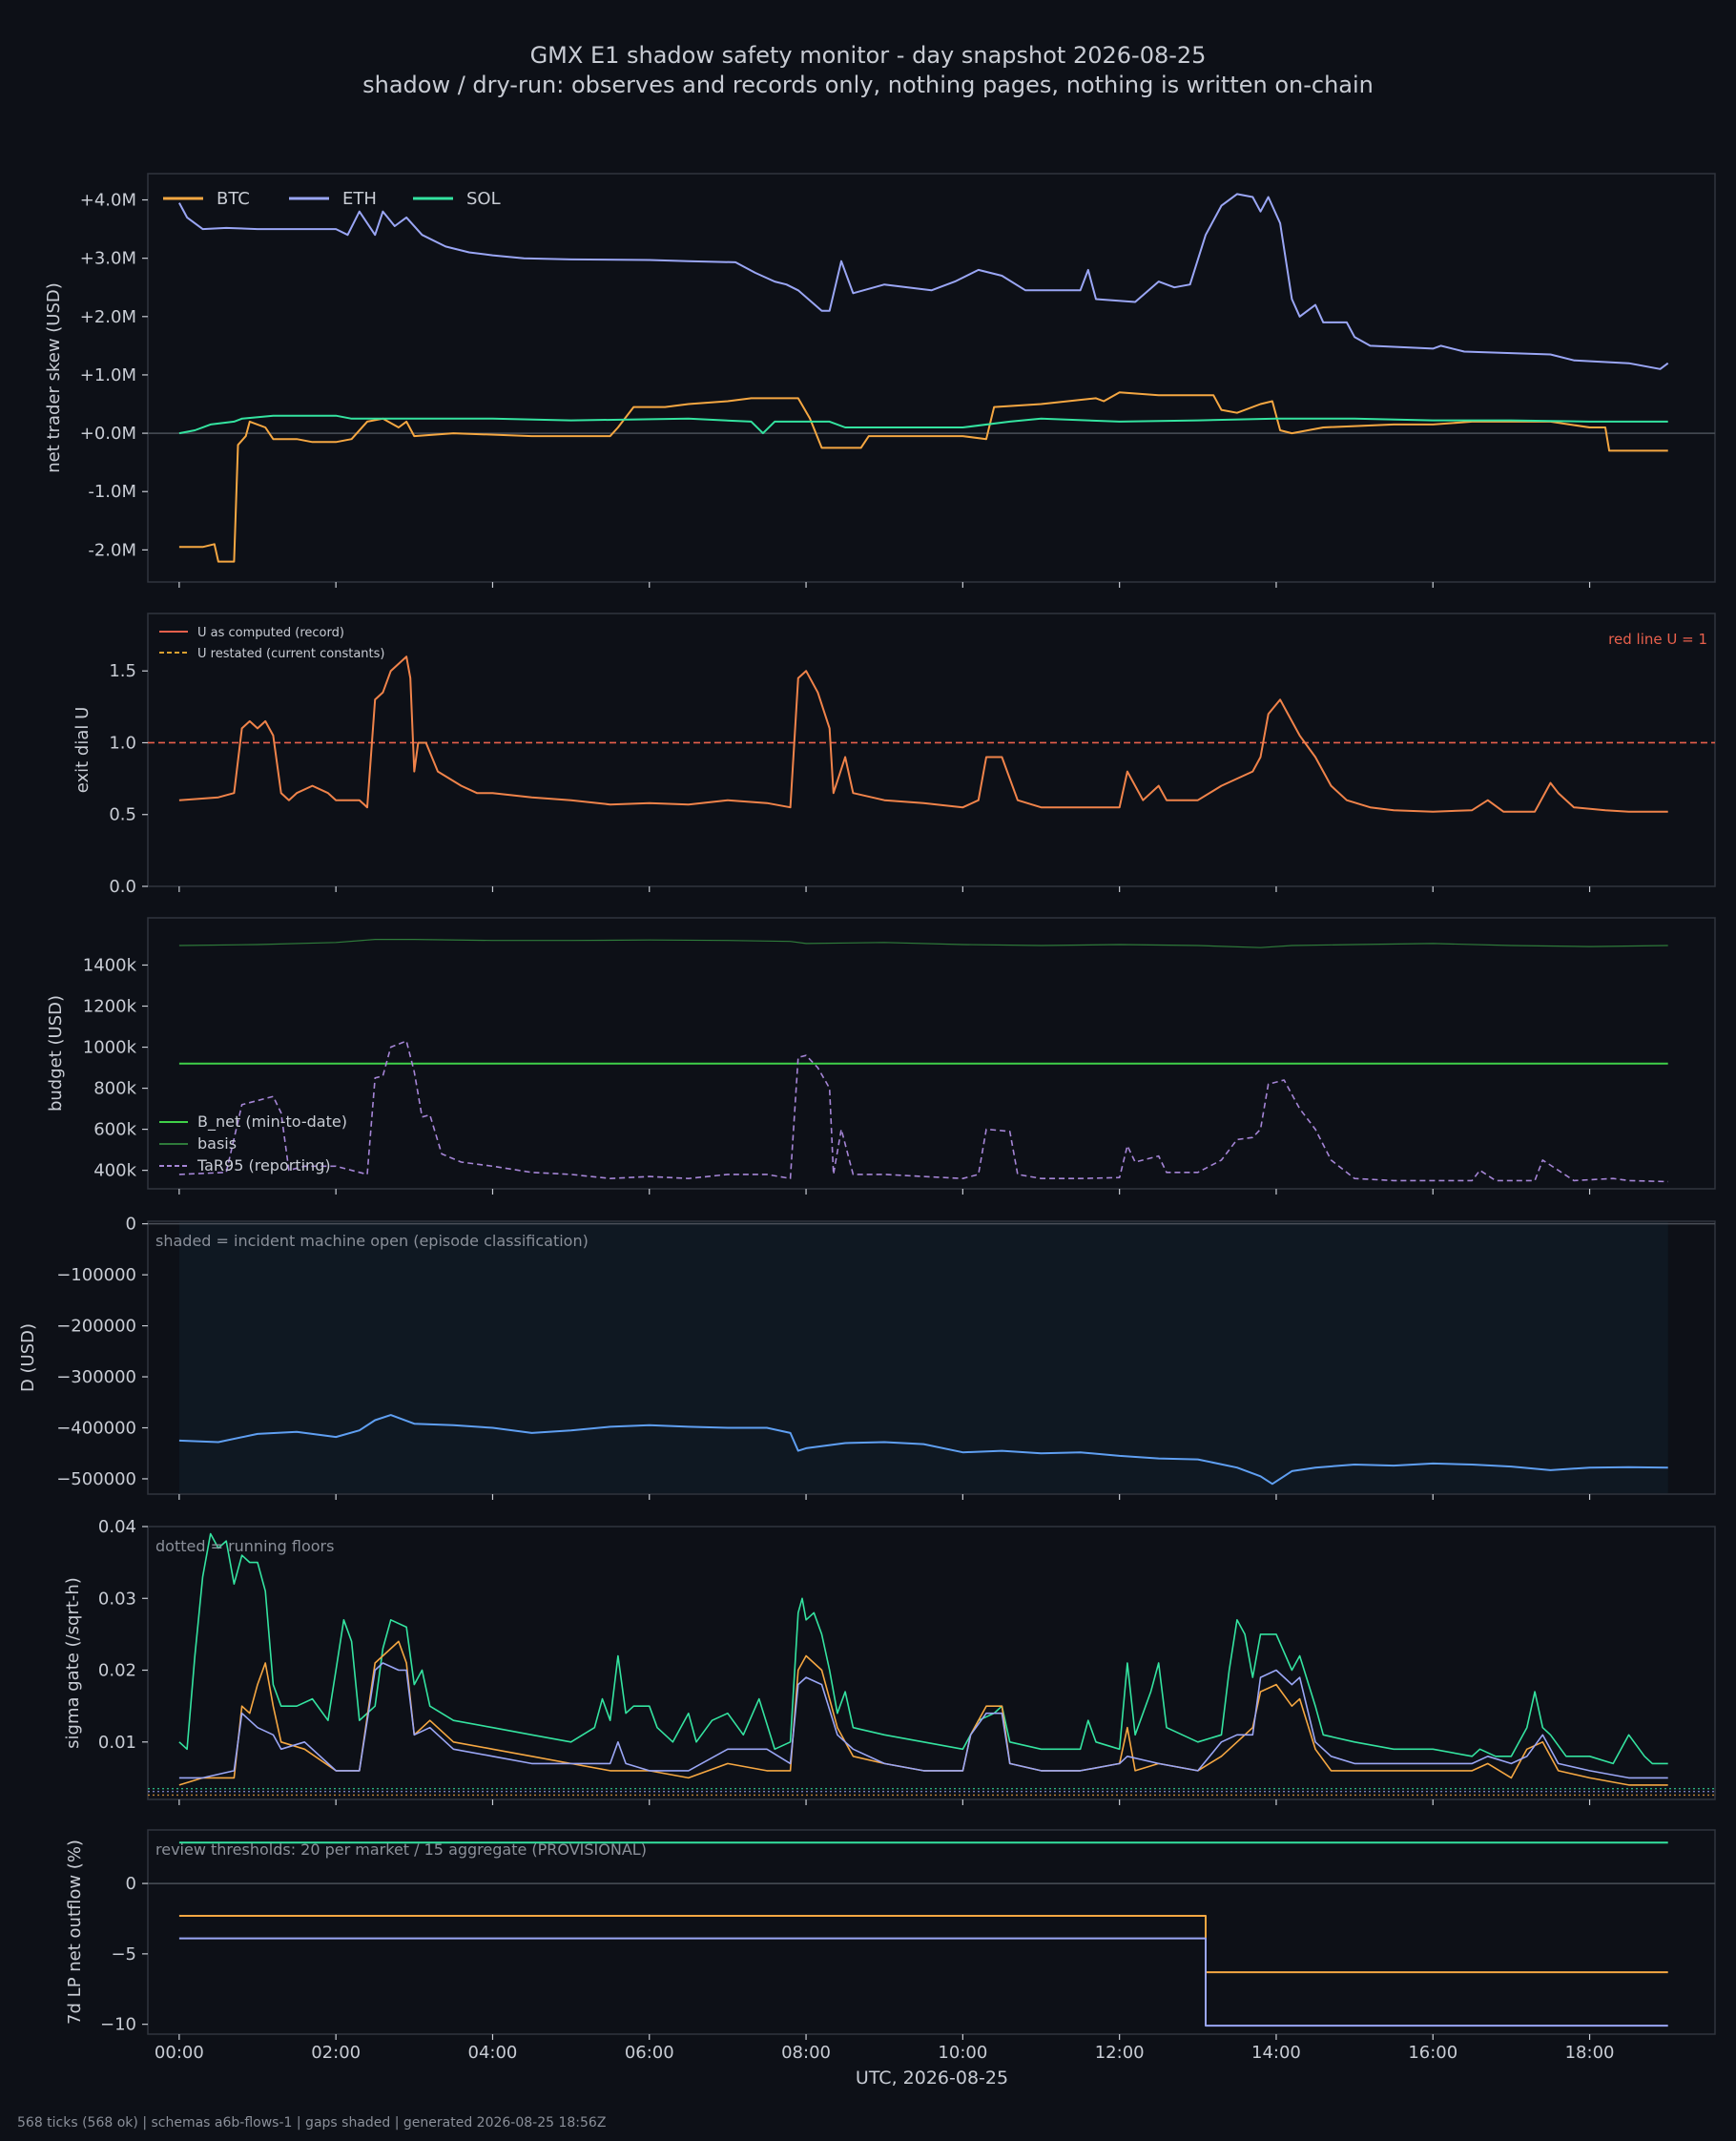  What do you see at coordinates (806, 2053) in the screenshot?
I see `x-tick-label: 08:00` at bounding box center [806, 2053].